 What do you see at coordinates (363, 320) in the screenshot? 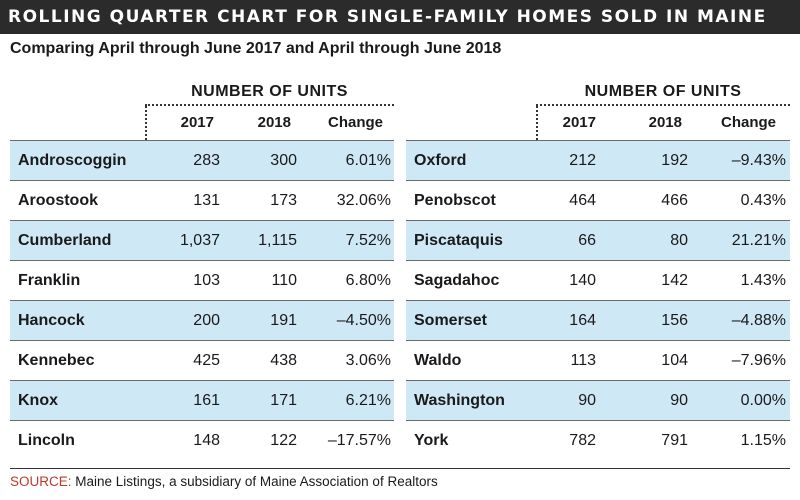
I see `change-value: –4.50%` at bounding box center [363, 320].